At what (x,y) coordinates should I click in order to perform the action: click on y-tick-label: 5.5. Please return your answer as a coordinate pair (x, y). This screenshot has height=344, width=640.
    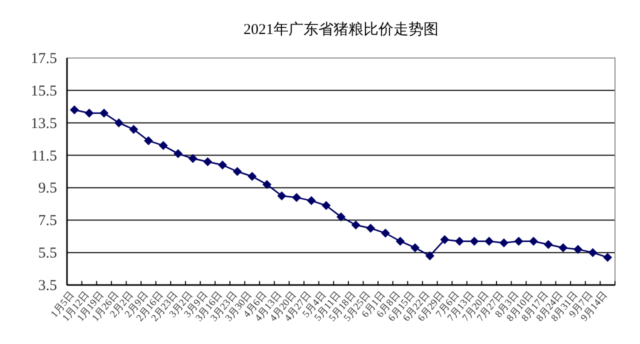
    Looking at the image, I should click on (47, 254).